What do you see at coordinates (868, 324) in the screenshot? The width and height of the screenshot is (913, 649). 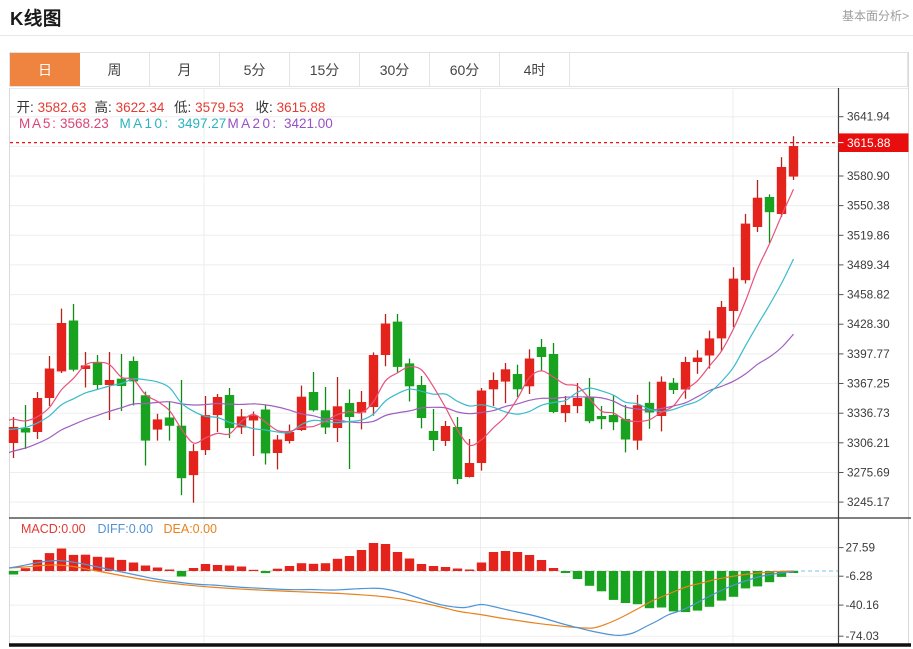 I see `svg-text: 3428.30` at bounding box center [868, 324].